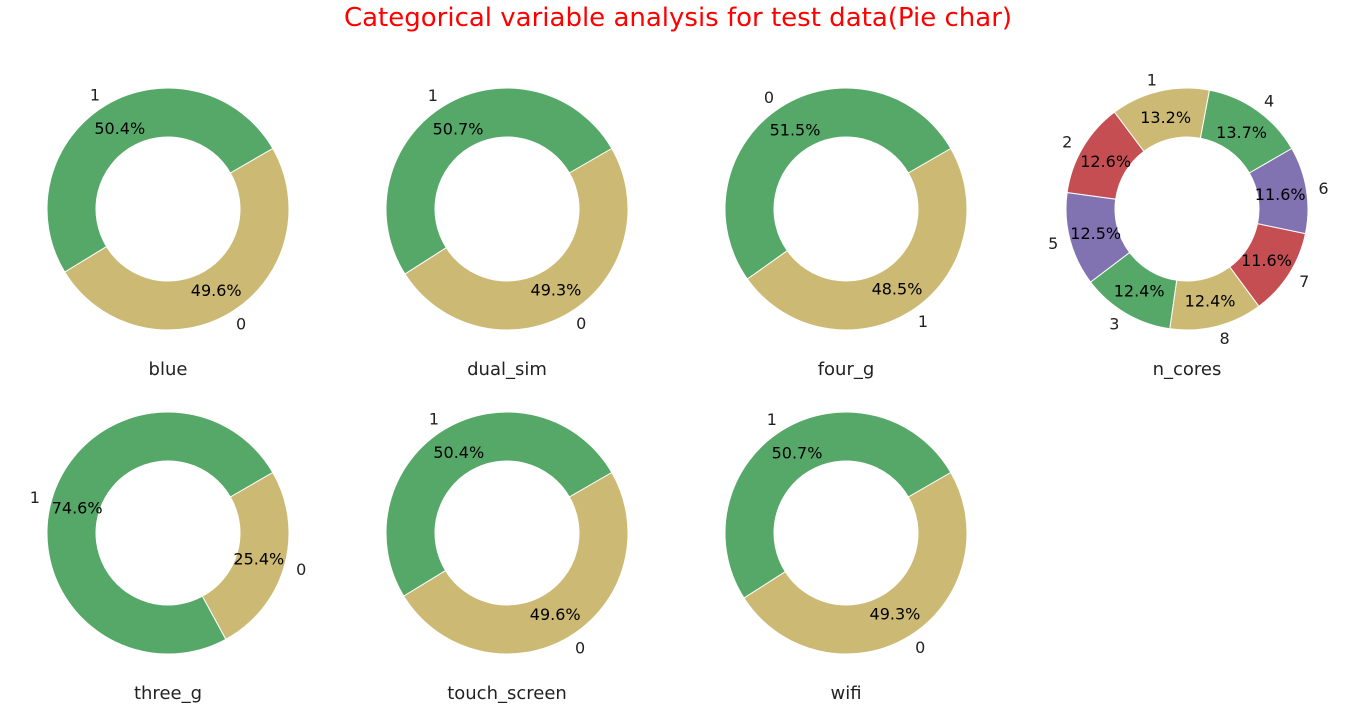  I want to click on pie-percent-label: 48.5%, so click(897, 288).